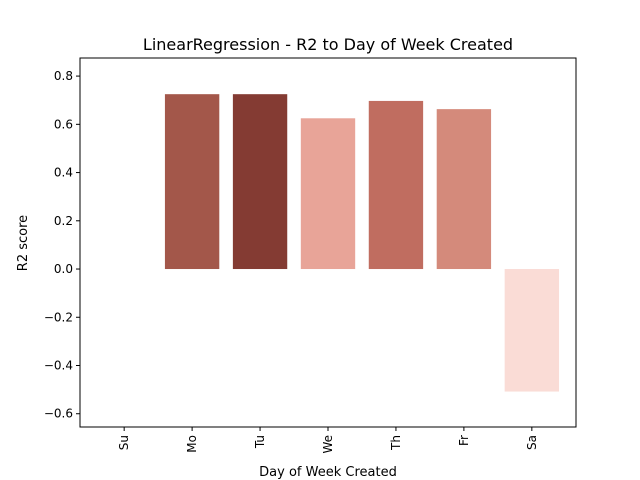 This screenshot has height=480, width=640. Describe the element at coordinates (63, 76) in the screenshot. I see `y-tick-label: 0.8` at that location.